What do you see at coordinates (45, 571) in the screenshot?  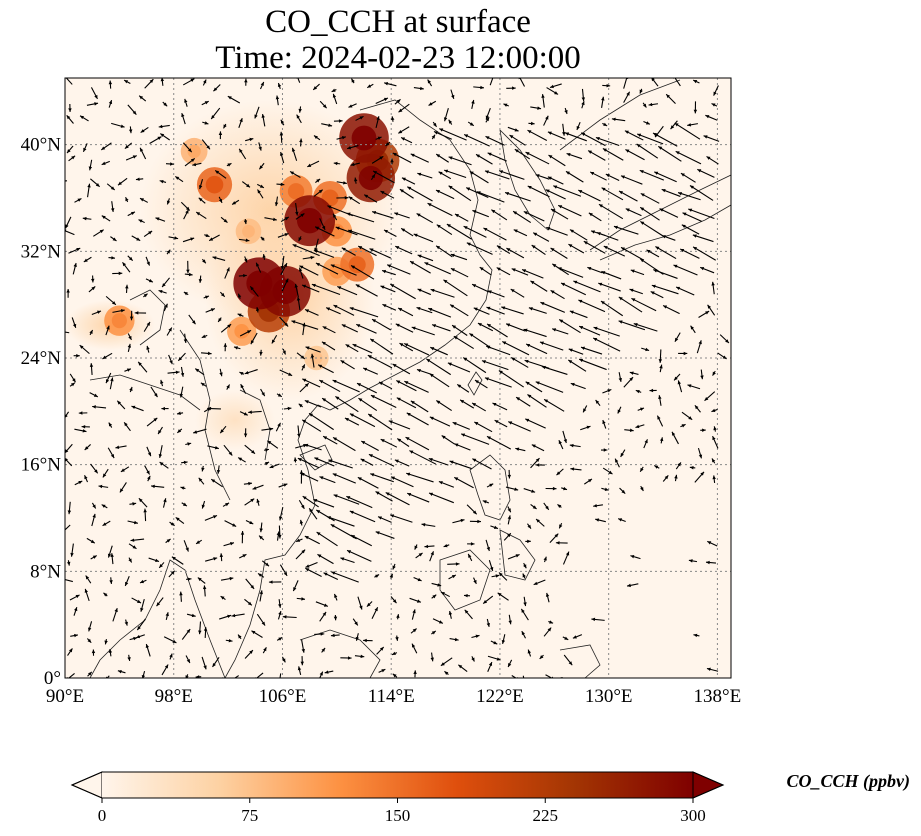 I see `latitude-tick-label: 8°N` at bounding box center [45, 571].